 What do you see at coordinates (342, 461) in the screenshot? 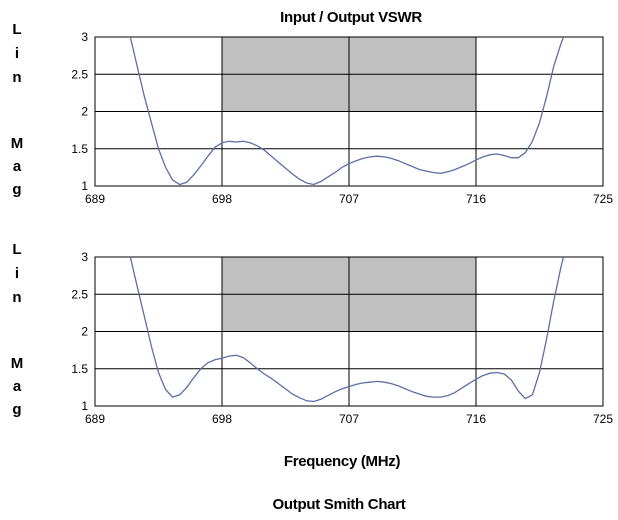
I see `x-axis-label: Frequency (MHz)` at bounding box center [342, 461].